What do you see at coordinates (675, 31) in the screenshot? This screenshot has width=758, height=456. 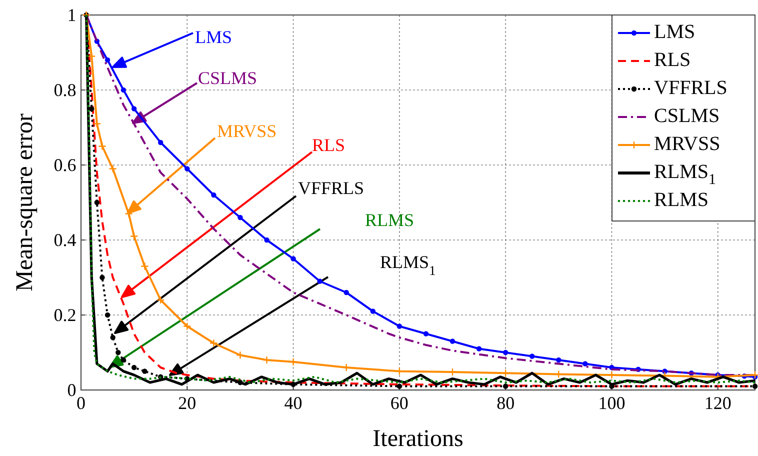 I see `legend-label: LMS` at bounding box center [675, 31].